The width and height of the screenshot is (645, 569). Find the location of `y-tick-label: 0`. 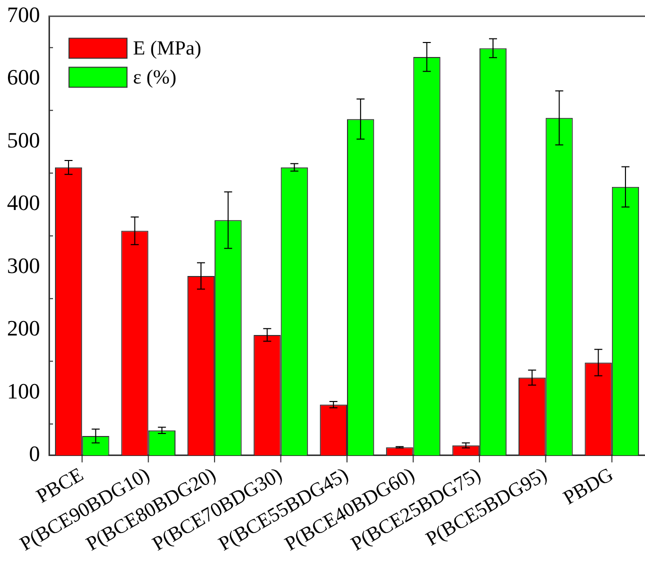

y-tick-label: 0 is located at coordinates (34, 453).